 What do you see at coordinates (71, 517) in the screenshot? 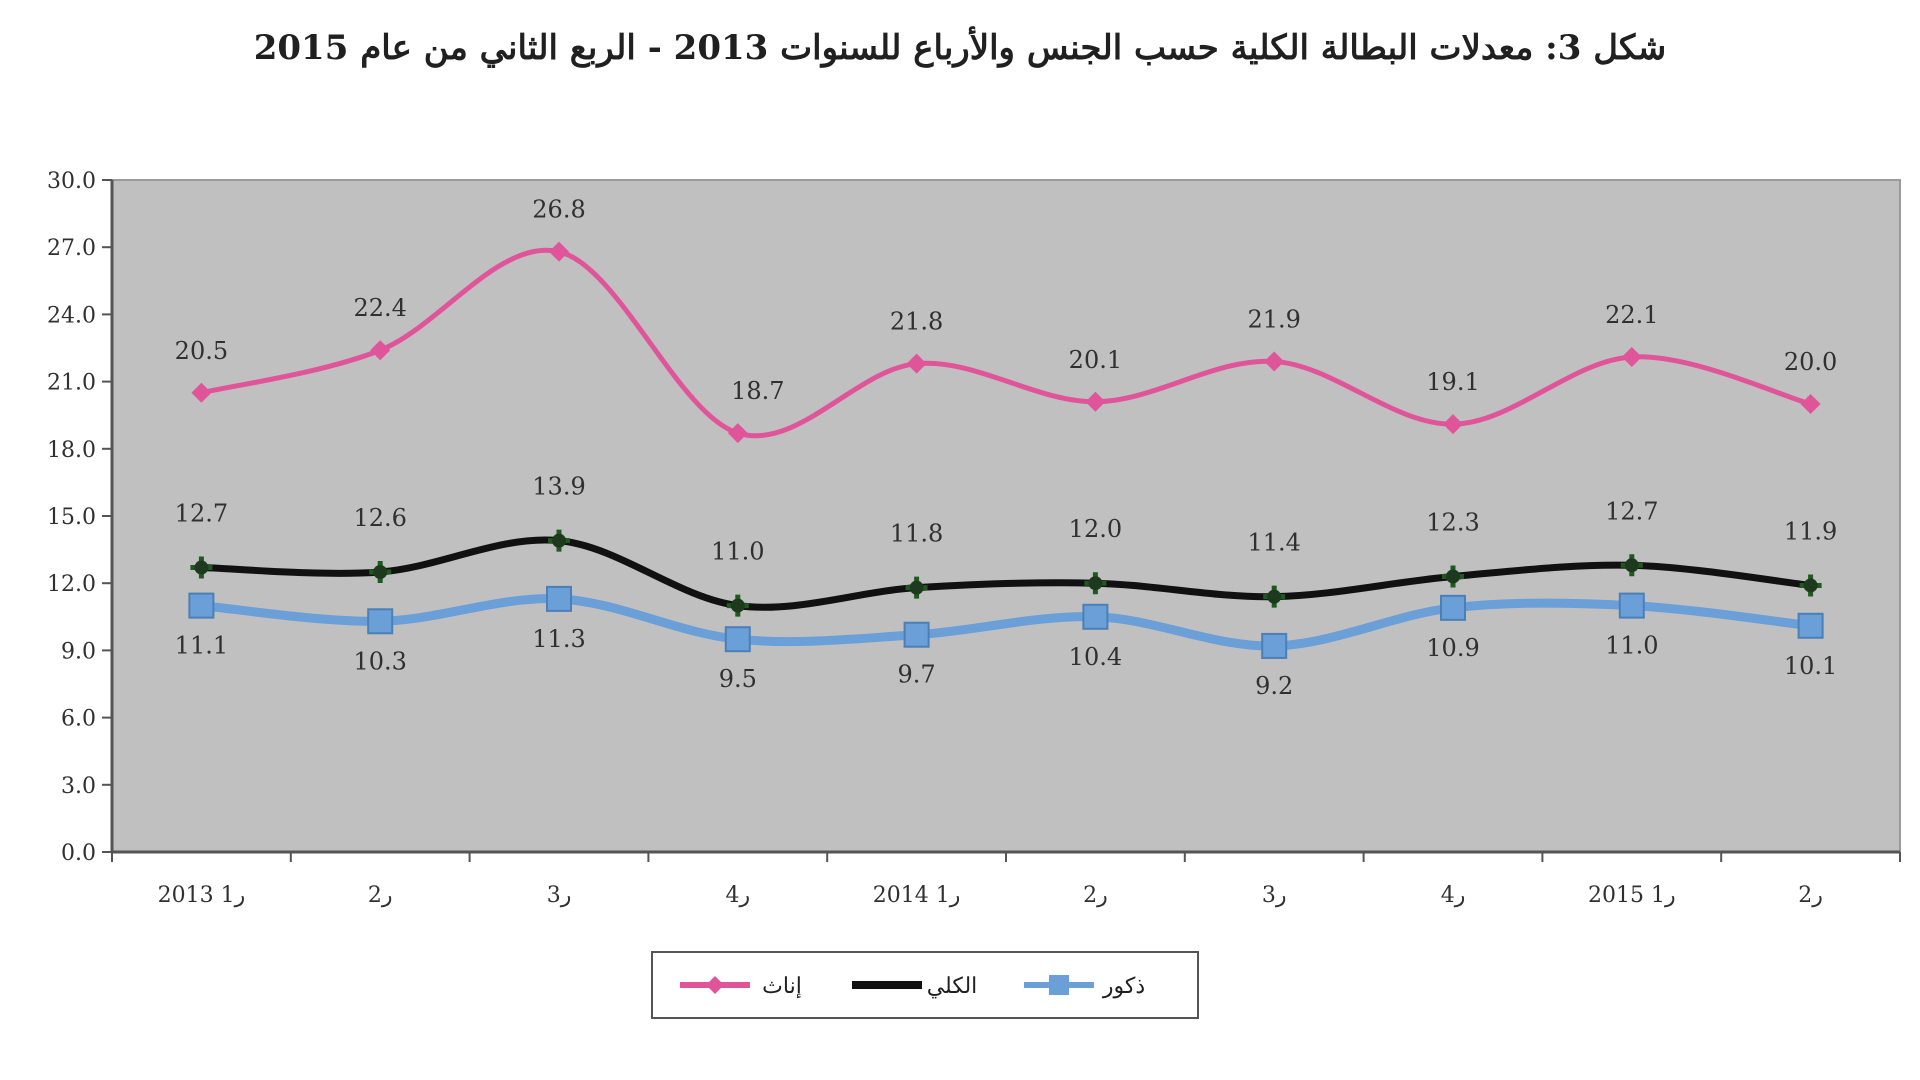
I see `y-tick-label: 15.0` at bounding box center [71, 517].